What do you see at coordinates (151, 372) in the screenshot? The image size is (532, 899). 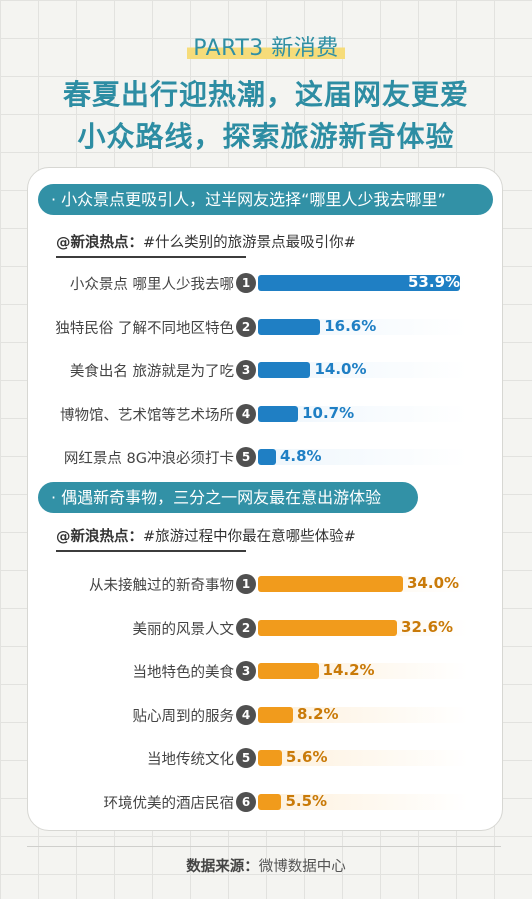 I see `category-label: 美食出名 旅游就是为了吃` at bounding box center [151, 372].